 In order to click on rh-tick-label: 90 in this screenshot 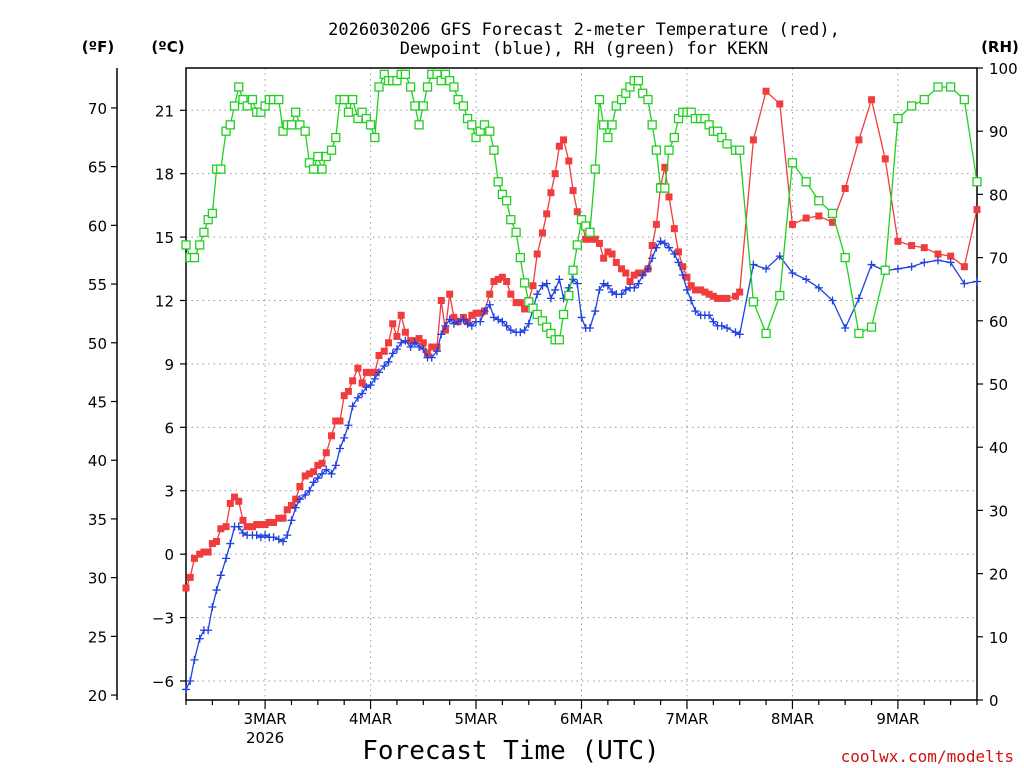, I will do `click(998, 132)`.